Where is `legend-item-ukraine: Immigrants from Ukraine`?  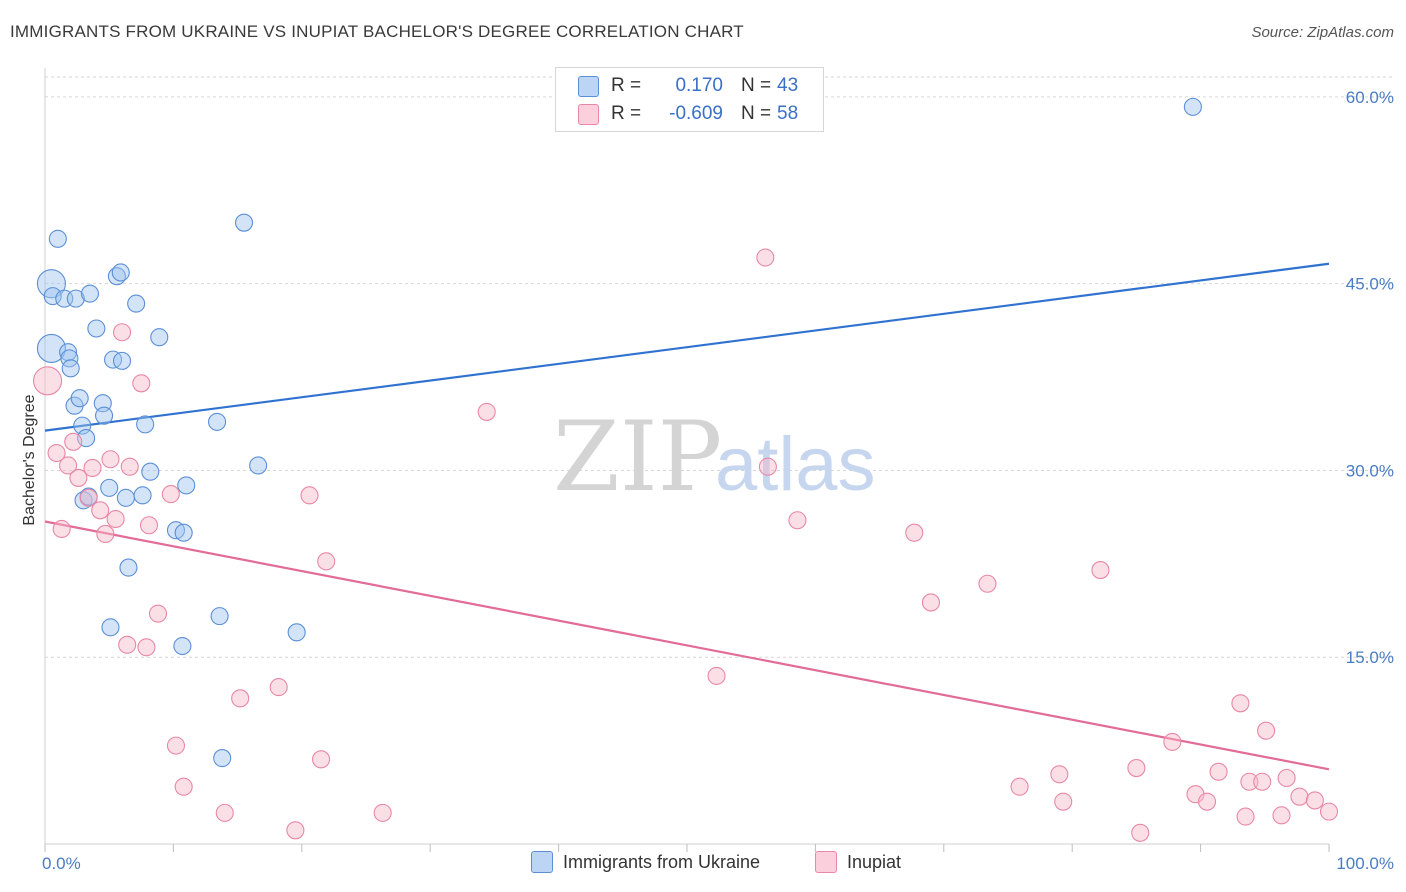 legend-item-ukraine: Immigrants from Ukraine is located at coordinates (645, 862).